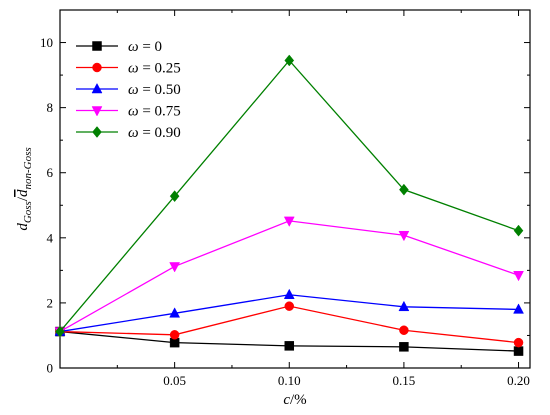 This screenshot has width=550, height=415. I want to click on legend-label: ω = 0, so click(145, 47).